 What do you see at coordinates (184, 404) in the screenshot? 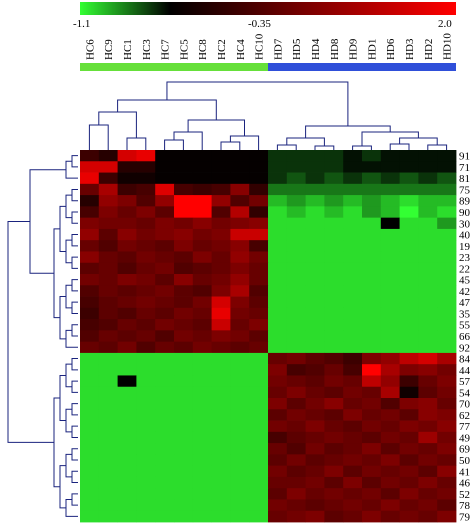
I see `heatmap-cell-70-HC5` at bounding box center [184, 404].